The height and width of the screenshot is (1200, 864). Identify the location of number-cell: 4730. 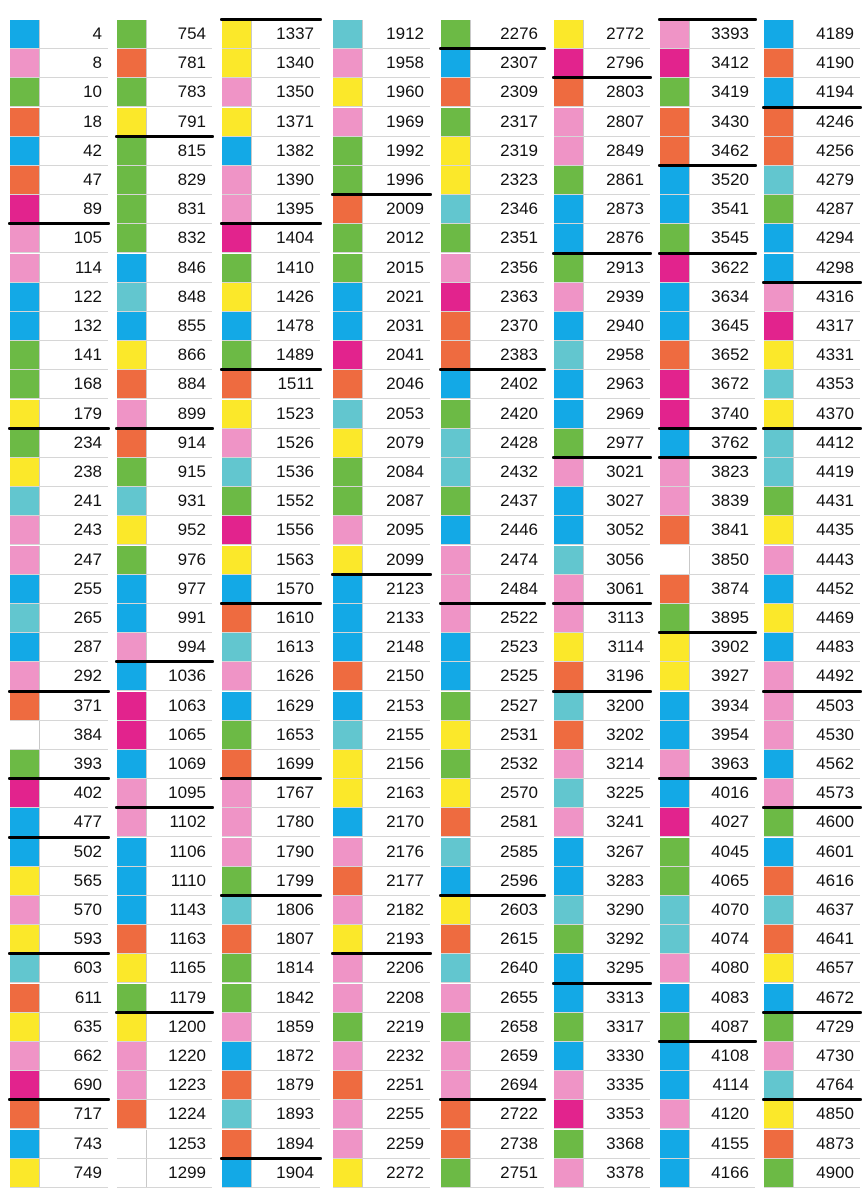
(826, 1056).